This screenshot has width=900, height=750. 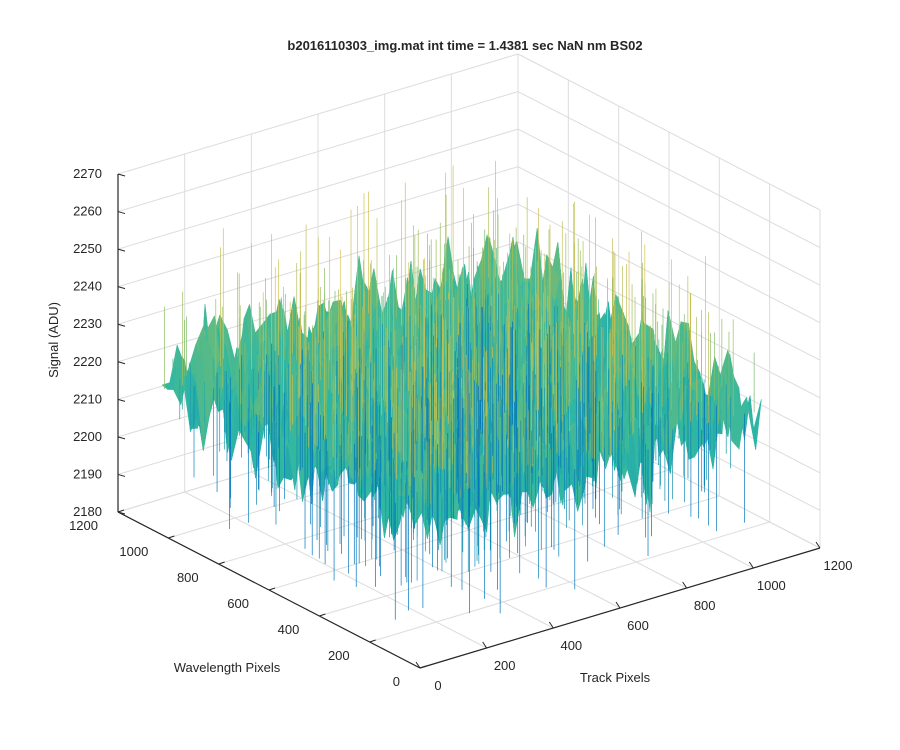 I want to click on z-tick-label: 2180, so click(x=87, y=511).